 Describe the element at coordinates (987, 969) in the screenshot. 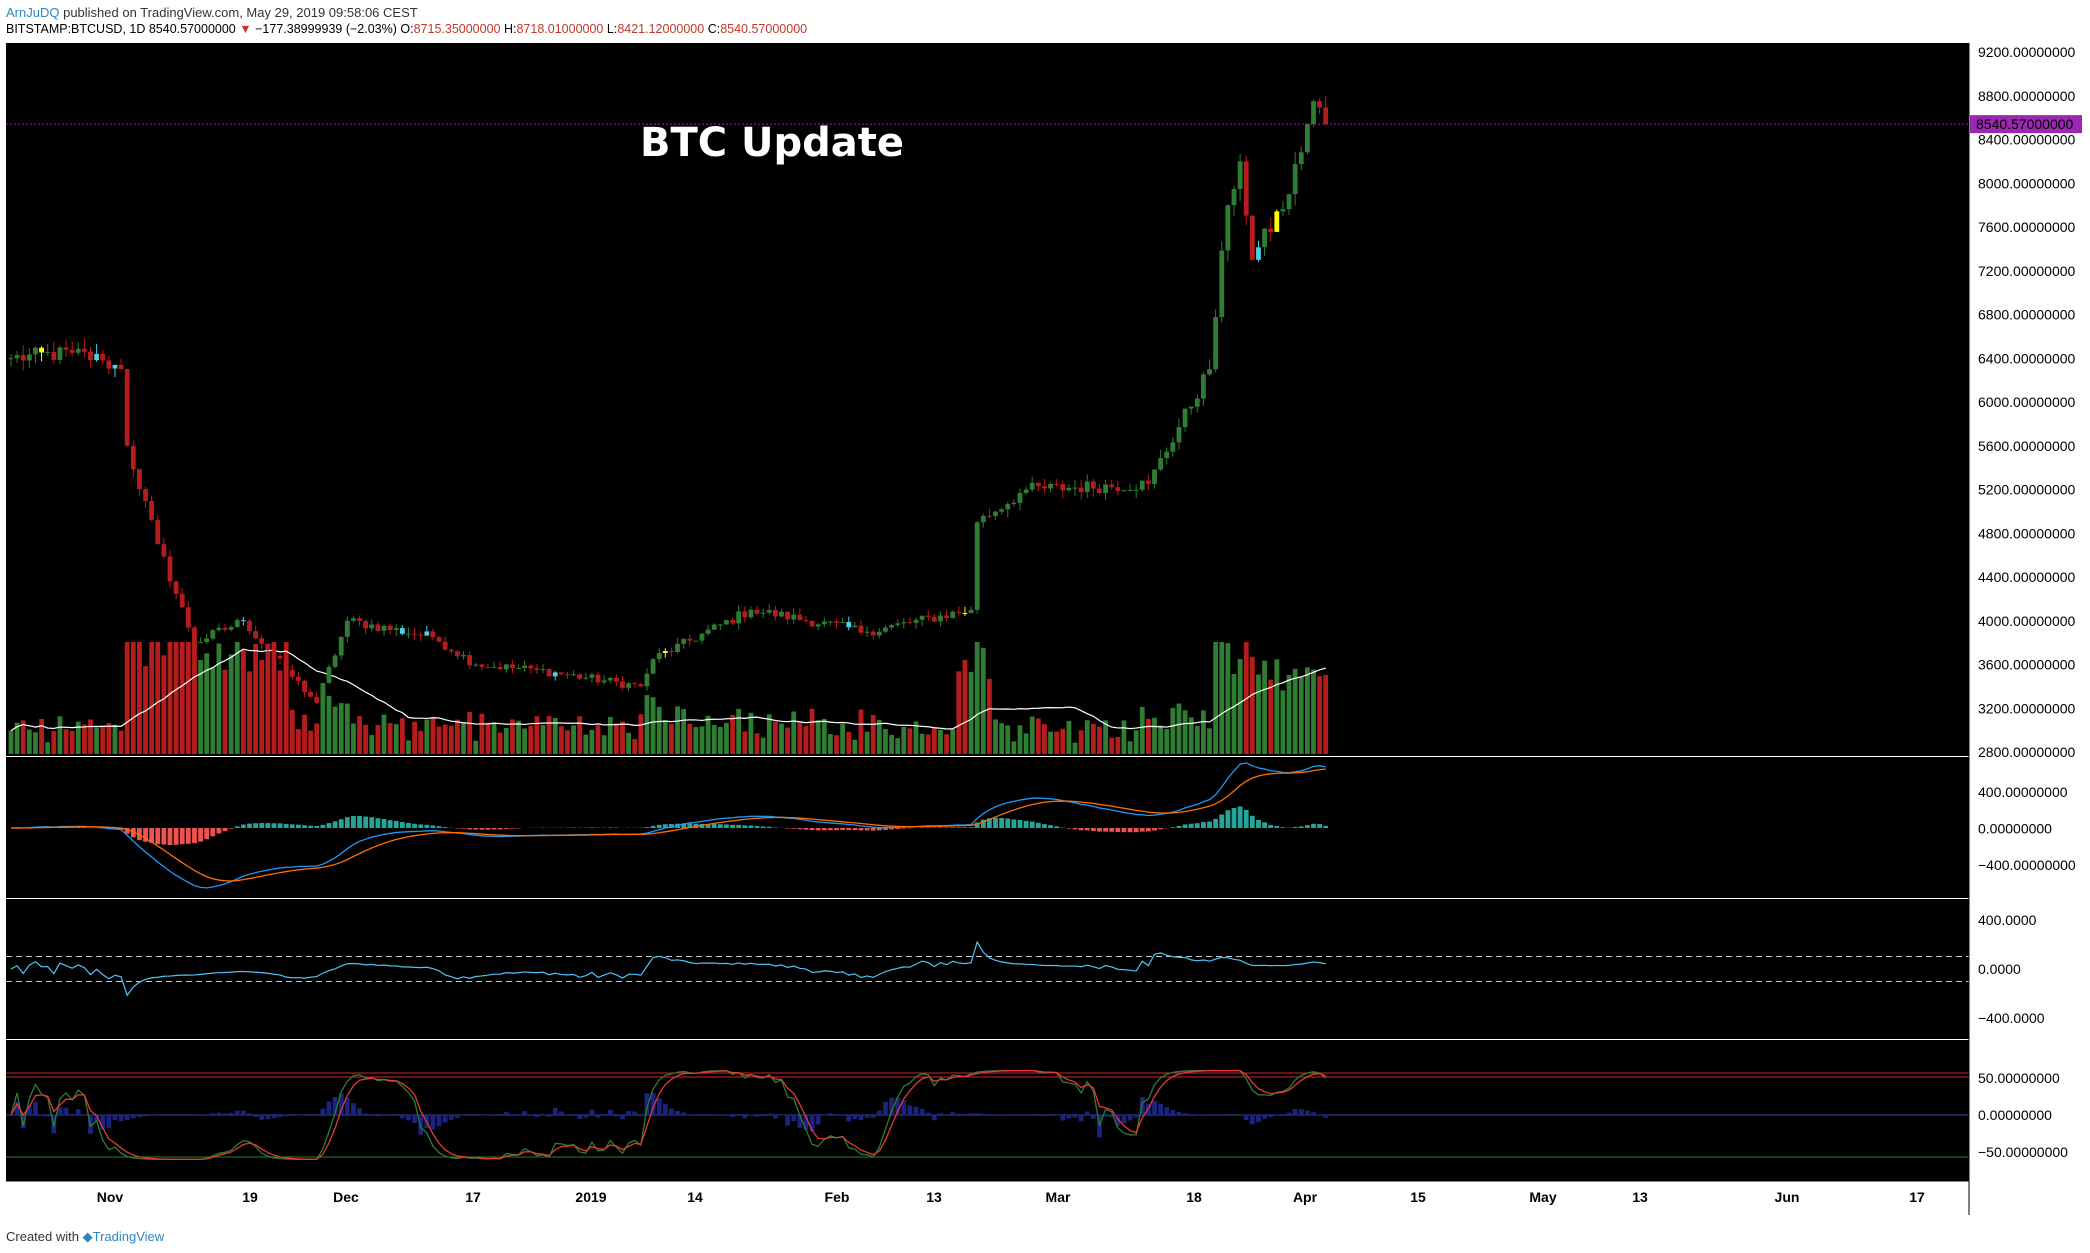

I see `pane-cci` at that location.